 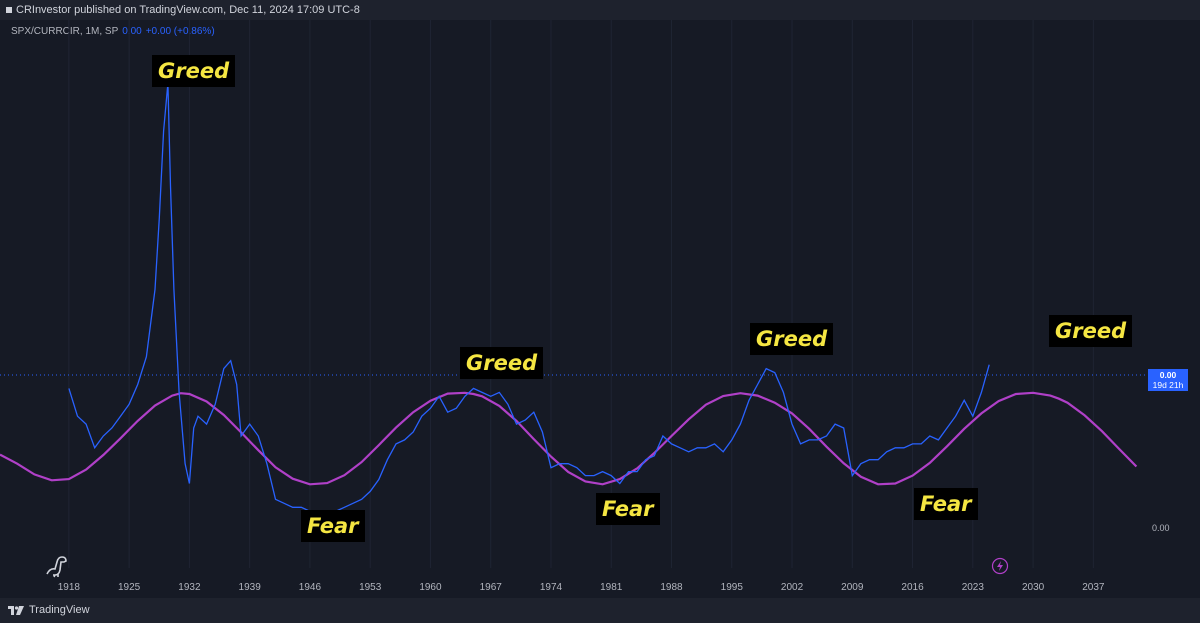 I want to click on x-tick-label: 1960, so click(x=430, y=587).